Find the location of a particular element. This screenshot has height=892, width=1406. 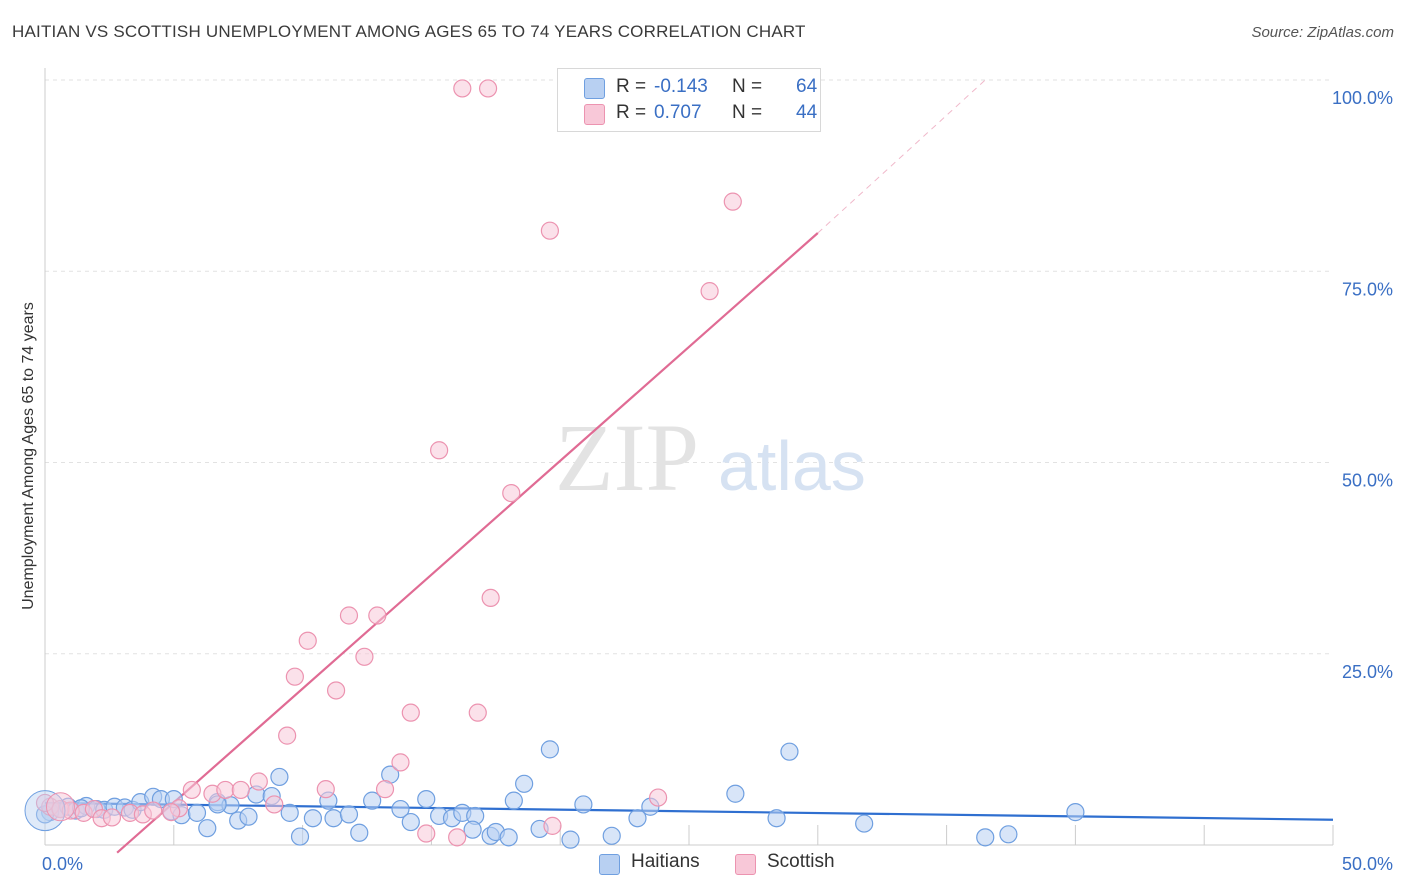

haitians-trend-line is located at coordinates (689, 811).